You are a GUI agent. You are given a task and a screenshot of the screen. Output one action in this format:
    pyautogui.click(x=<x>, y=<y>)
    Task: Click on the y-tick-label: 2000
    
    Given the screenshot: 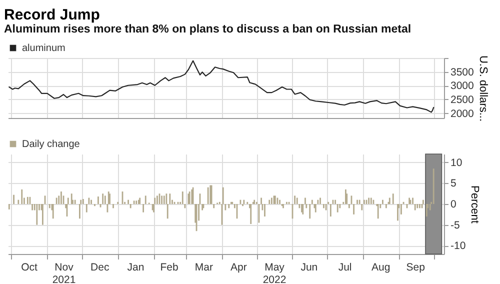 What is the action you would take?
    pyautogui.click(x=462, y=114)
    